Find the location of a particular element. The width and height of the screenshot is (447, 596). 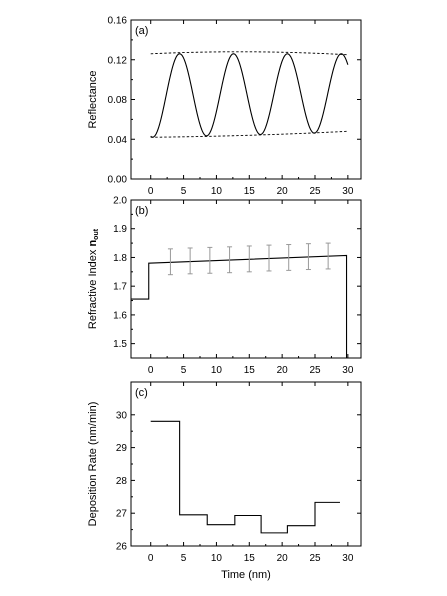

y-tick-label: 28 is located at coordinates (122, 481).